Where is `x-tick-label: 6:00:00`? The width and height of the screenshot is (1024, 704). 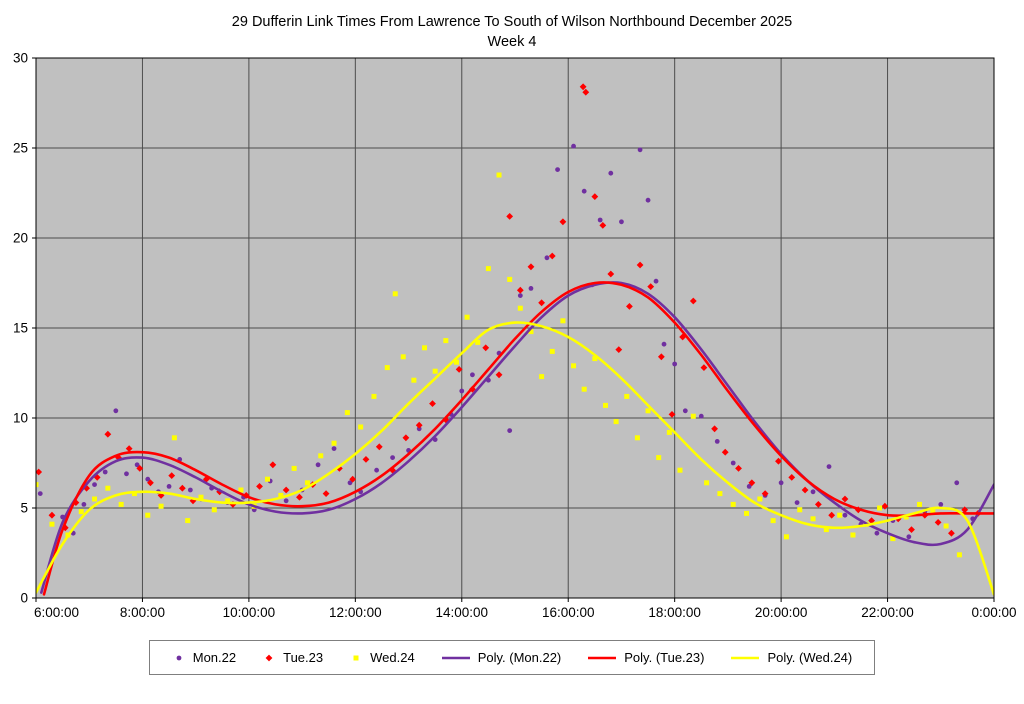
x-tick-label: 6:00:00 is located at coordinates (56, 612).